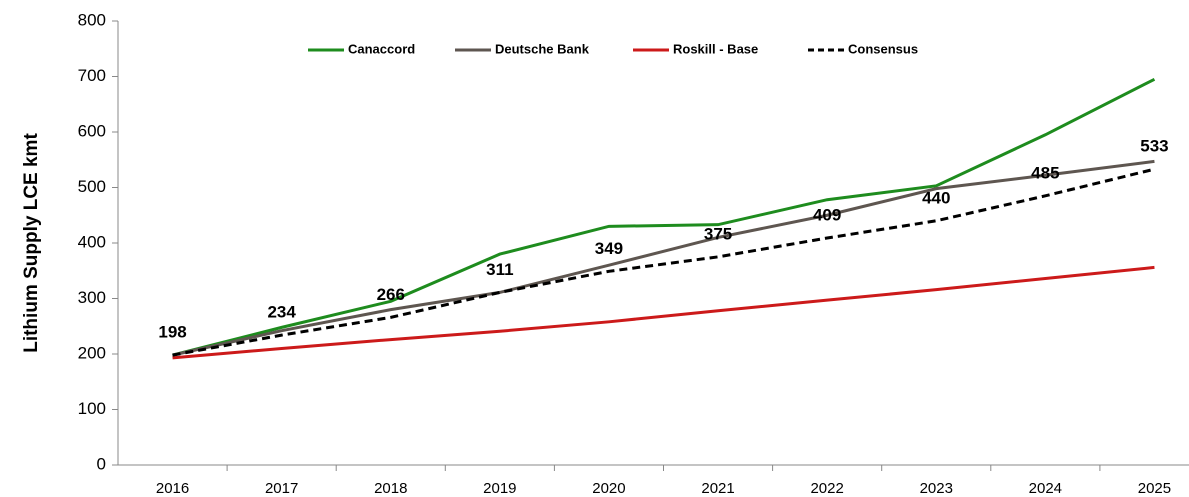 The image size is (1189, 497). I want to click on data-label: 234, so click(281, 312).